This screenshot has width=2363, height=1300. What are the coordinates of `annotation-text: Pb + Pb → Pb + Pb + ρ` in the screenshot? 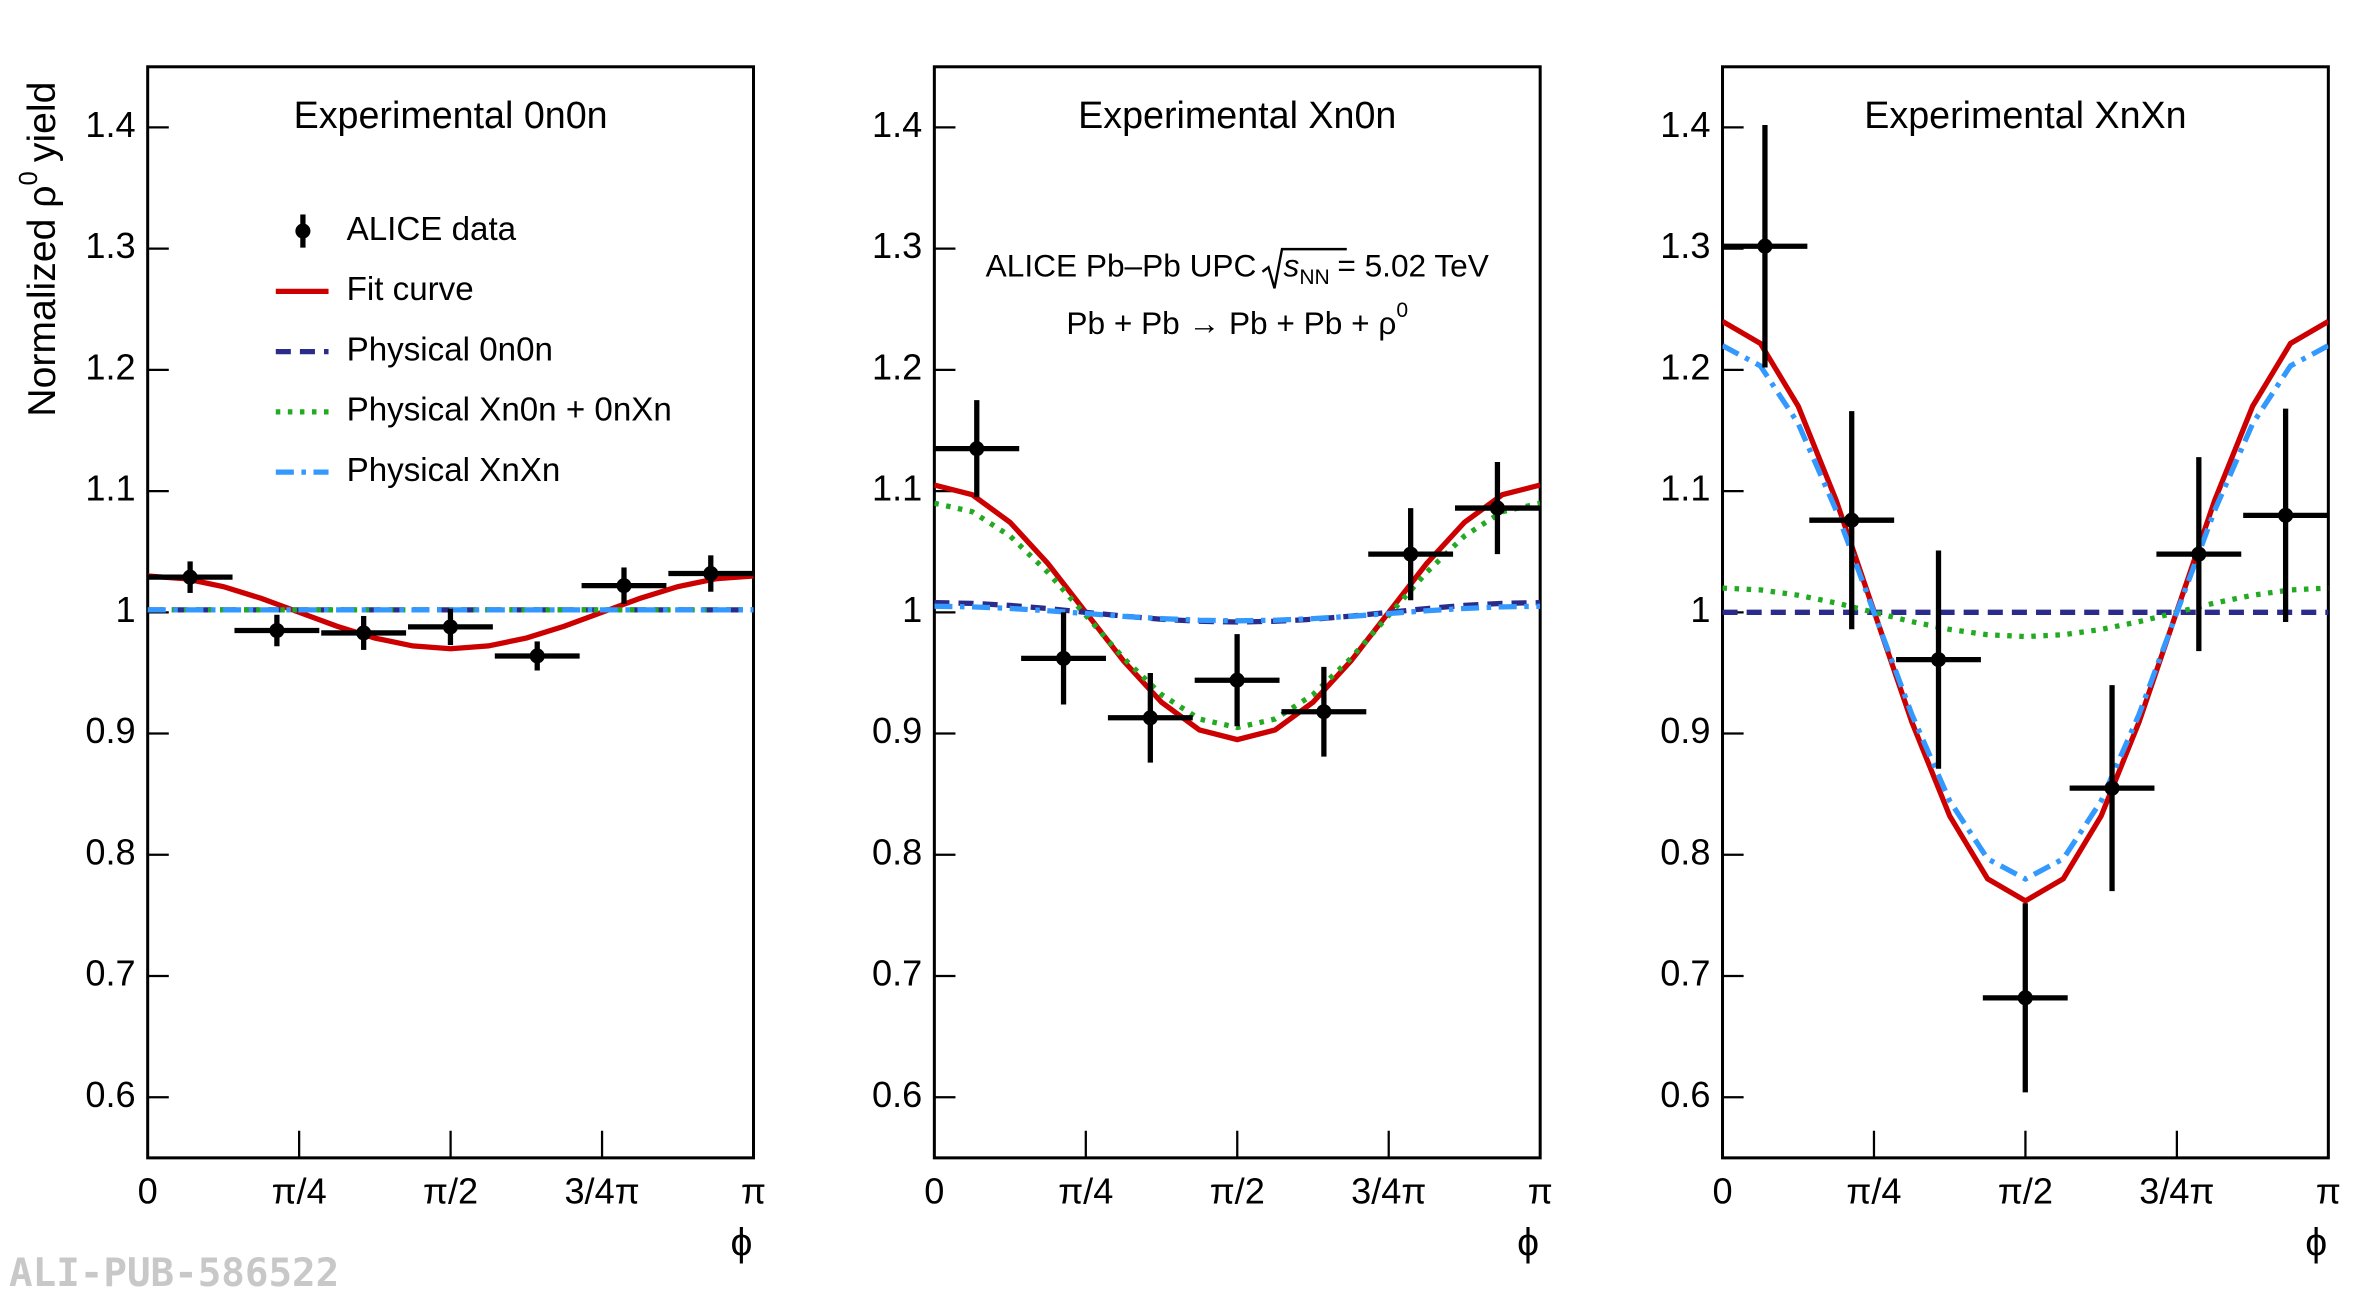 It's located at (1231, 323).